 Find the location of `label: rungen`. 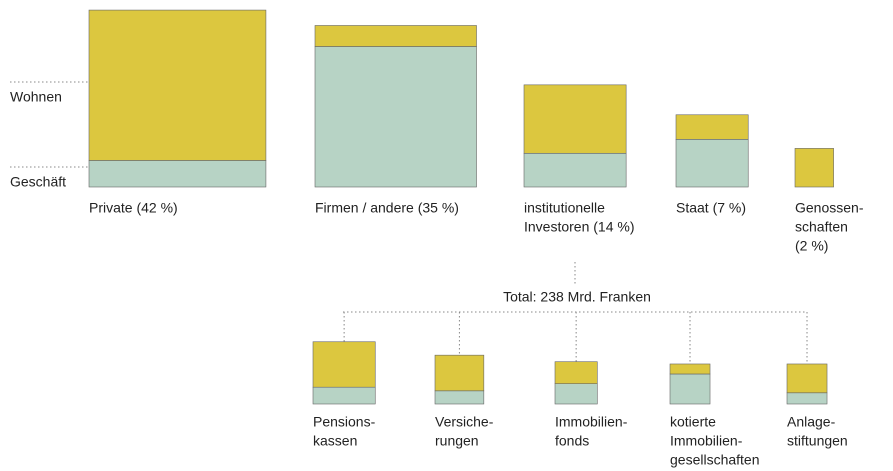

label: rungen is located at coordinates (457, 441).